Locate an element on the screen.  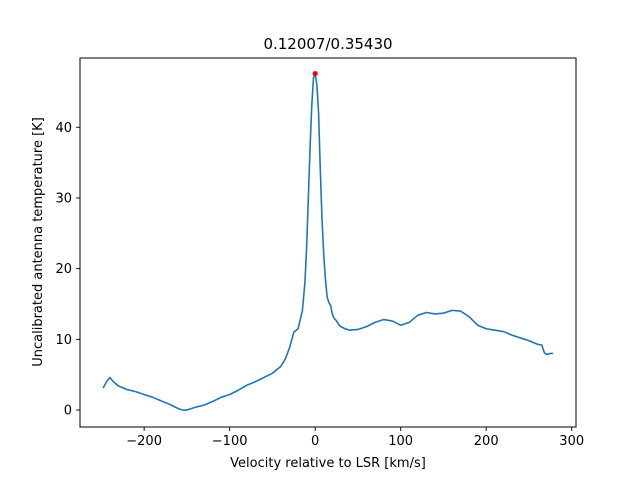
x-tick-label: −200 is located at coordinates (144, 441).